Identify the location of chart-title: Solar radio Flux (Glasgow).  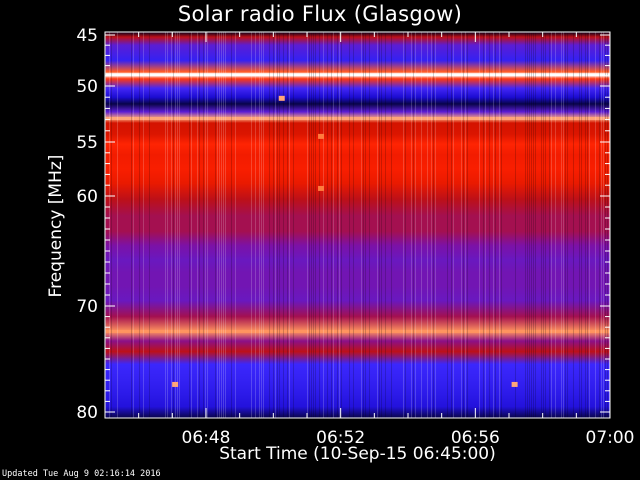
(320, 14).